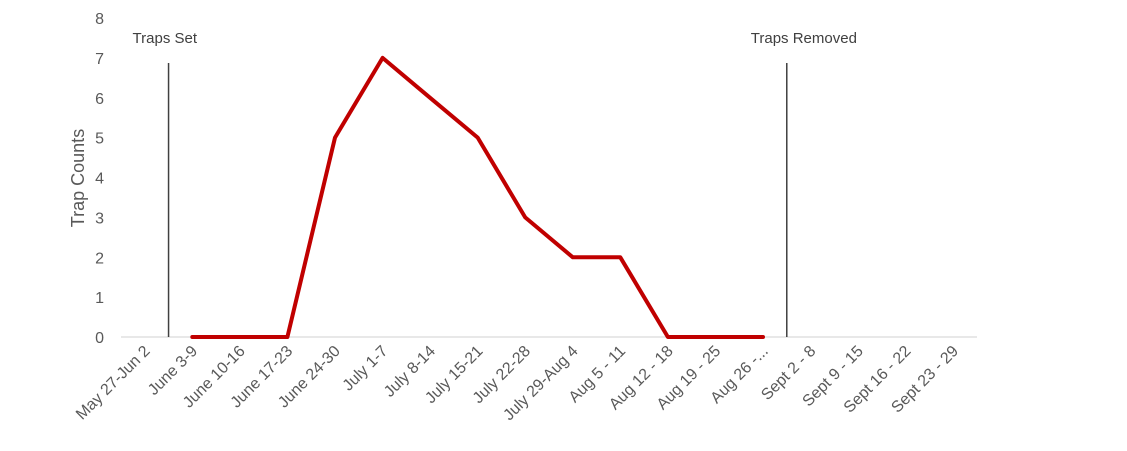  I want to click on x-tick-label: May 27-Jun 2, so click(113, 383).